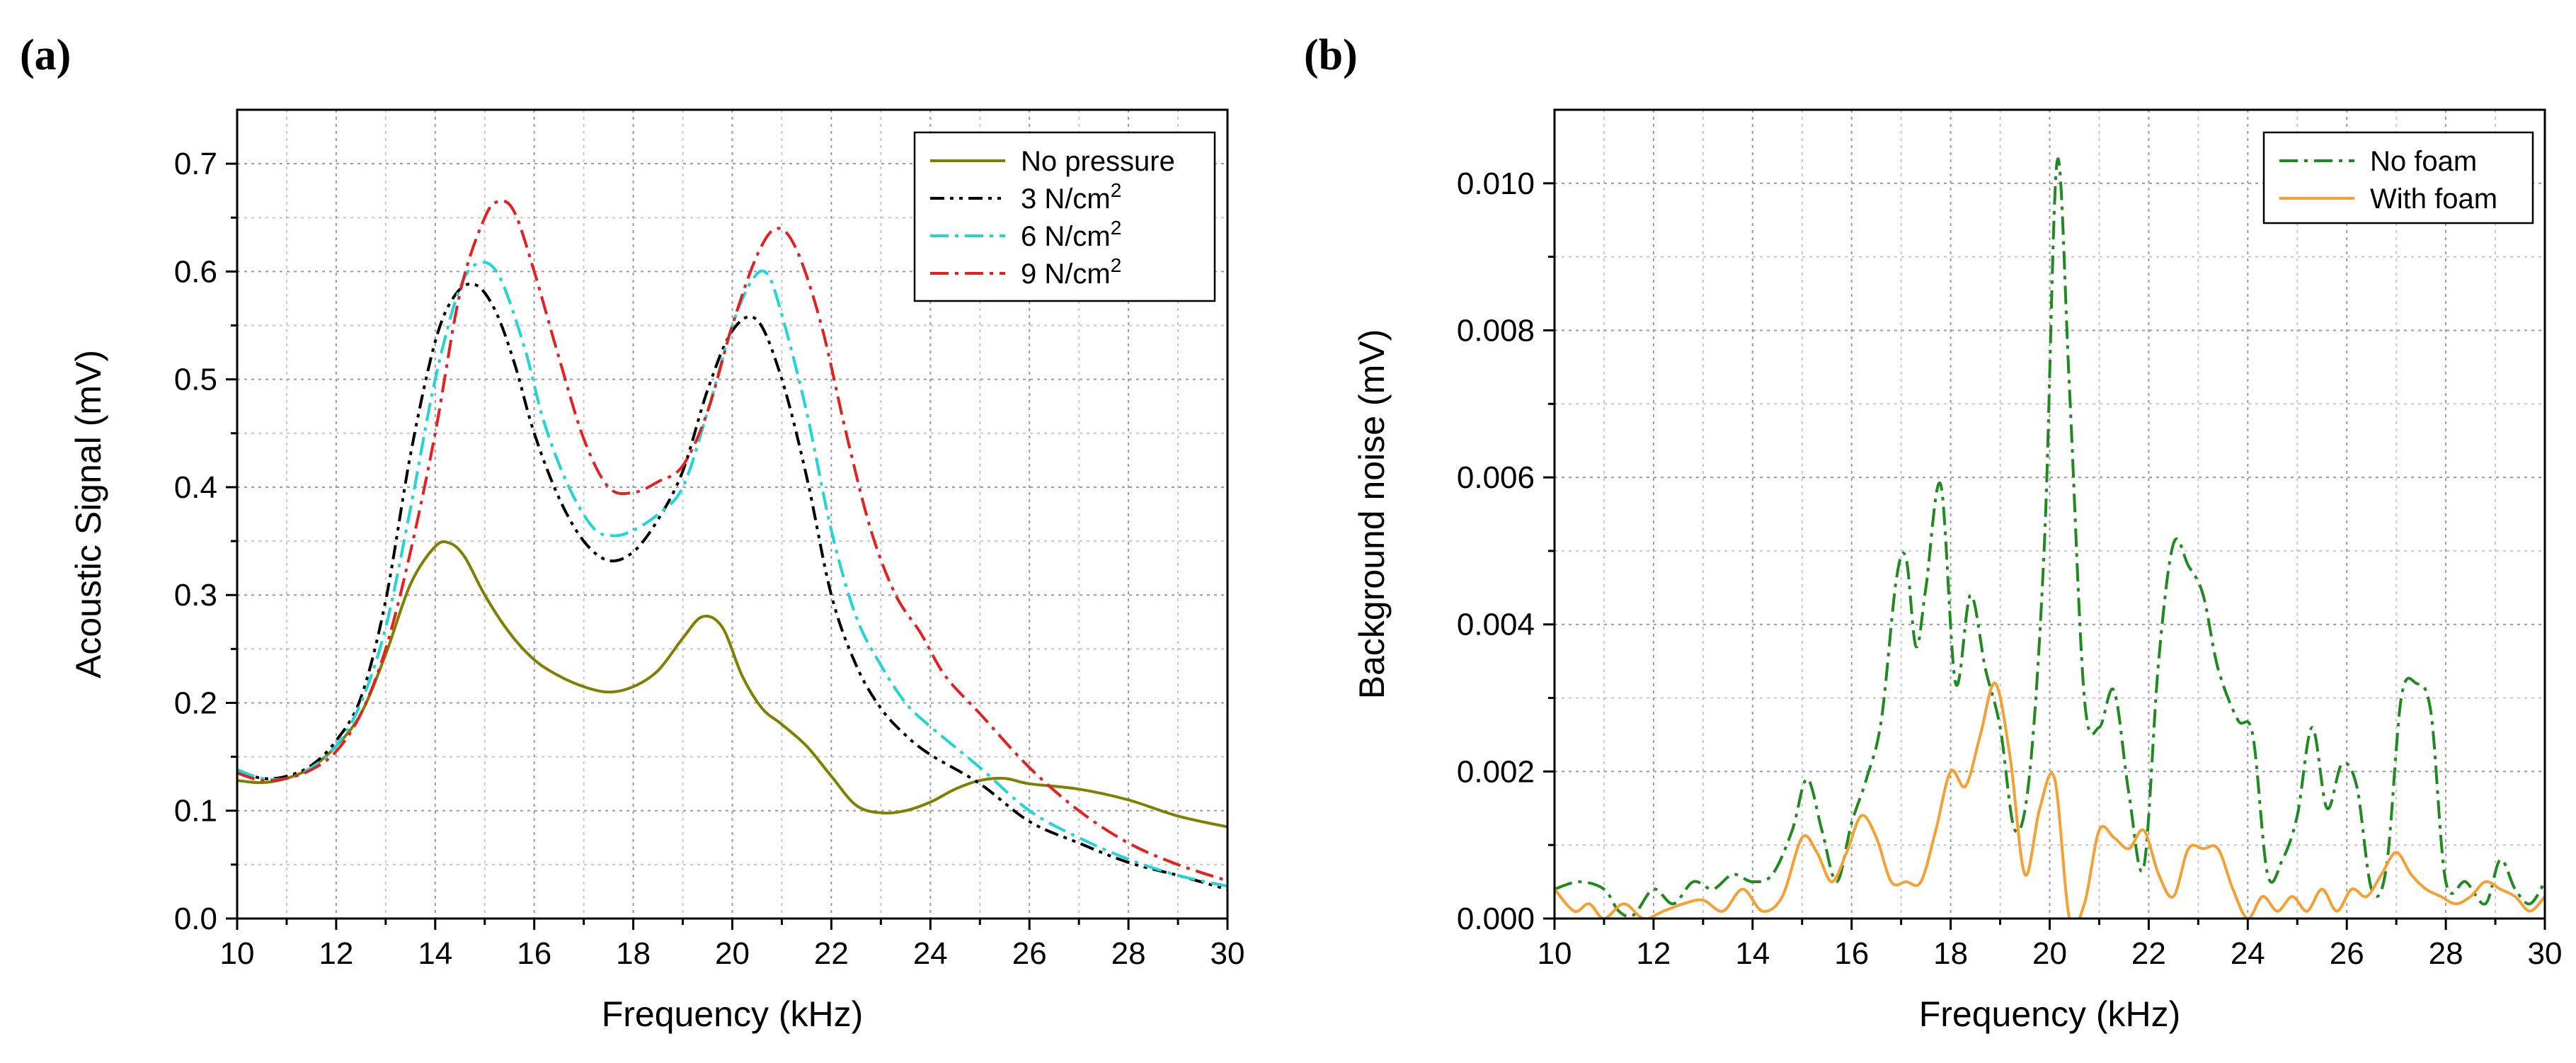 Image resolution: width=2576 pixels, height=1063 pixels. I want to click on chart-a-xtick-label: 10, so click(237, 953).